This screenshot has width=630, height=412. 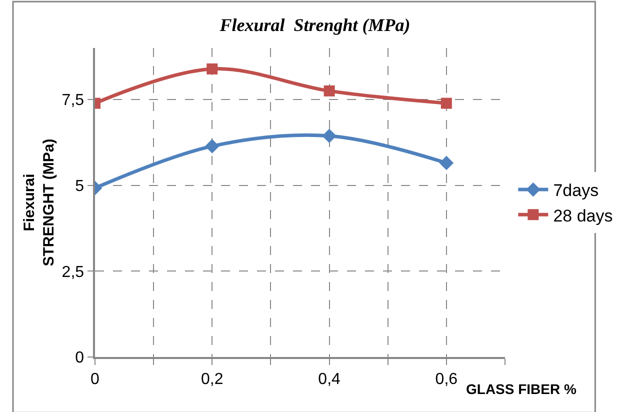 What do you see at coordinates (314, 25) in the screenshot?
I see `chart-title: Flexural Strenght (MPa)` at bounding box center [314, 25].